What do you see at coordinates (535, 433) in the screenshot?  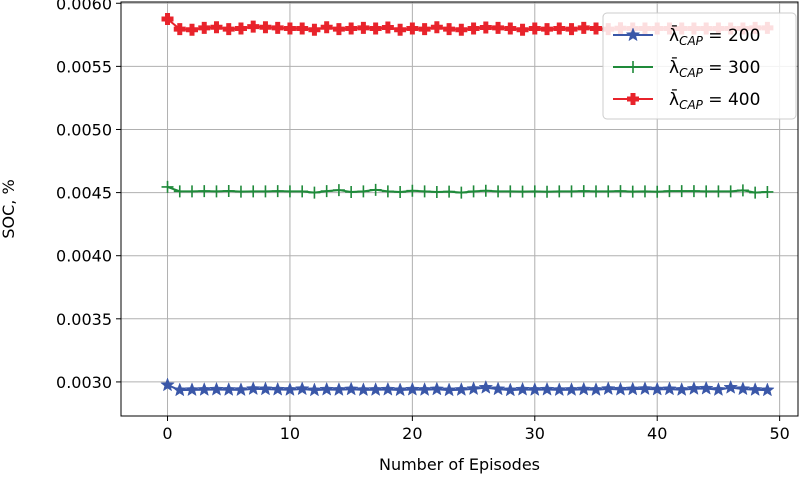 I see `x-tick-label: 30` at bounding box center [535, 433].